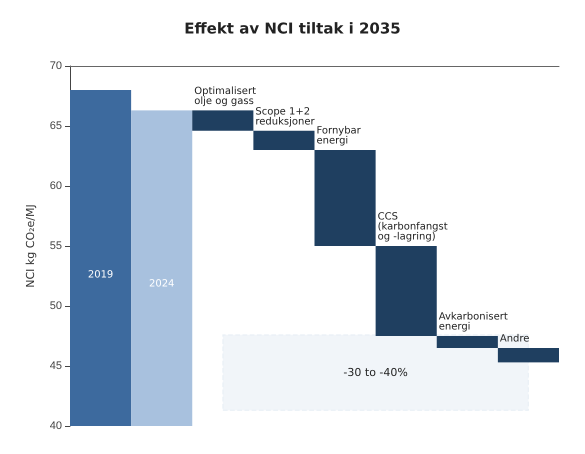 This screenshot has height=454, width=585. Describe the element at coordinates (56, 366) in the screenshot. I see `y-tick-label: 45` at that location.